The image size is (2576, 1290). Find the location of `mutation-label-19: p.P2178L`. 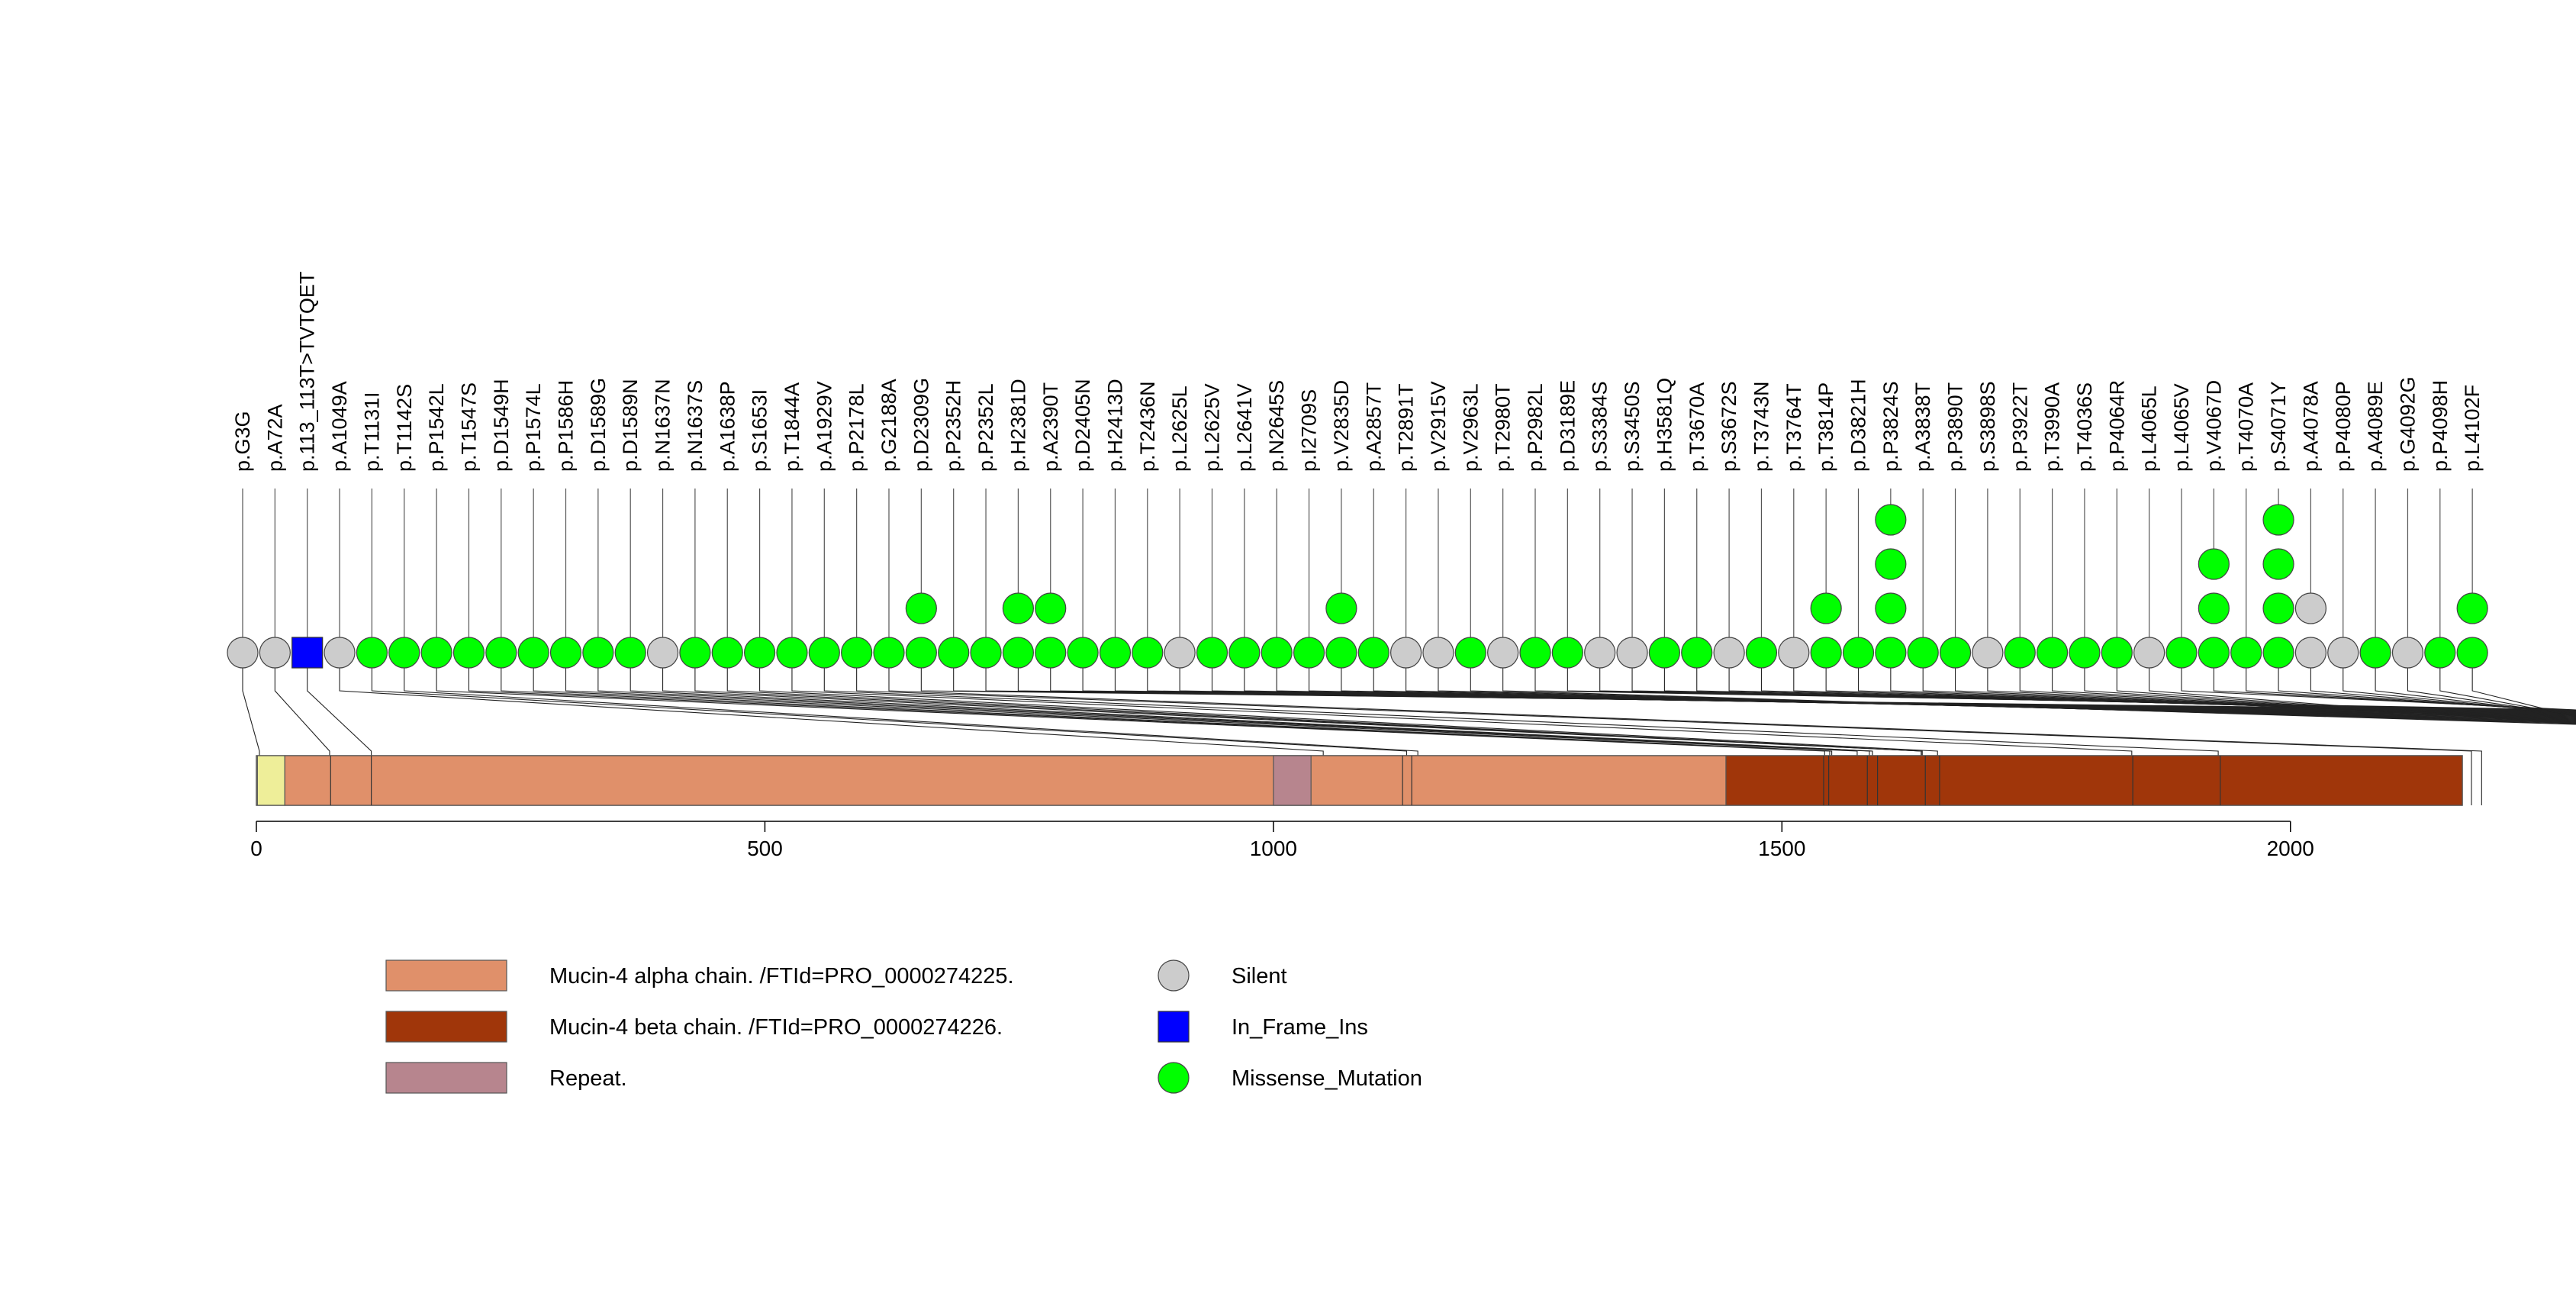

mutation-label-19: p.P2178L is located at coordinates (856, 428).